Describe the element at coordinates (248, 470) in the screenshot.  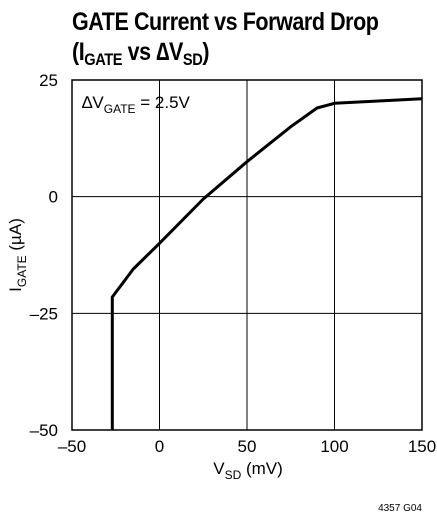
I see `x-axis-label: VSD (mV)` at that location.